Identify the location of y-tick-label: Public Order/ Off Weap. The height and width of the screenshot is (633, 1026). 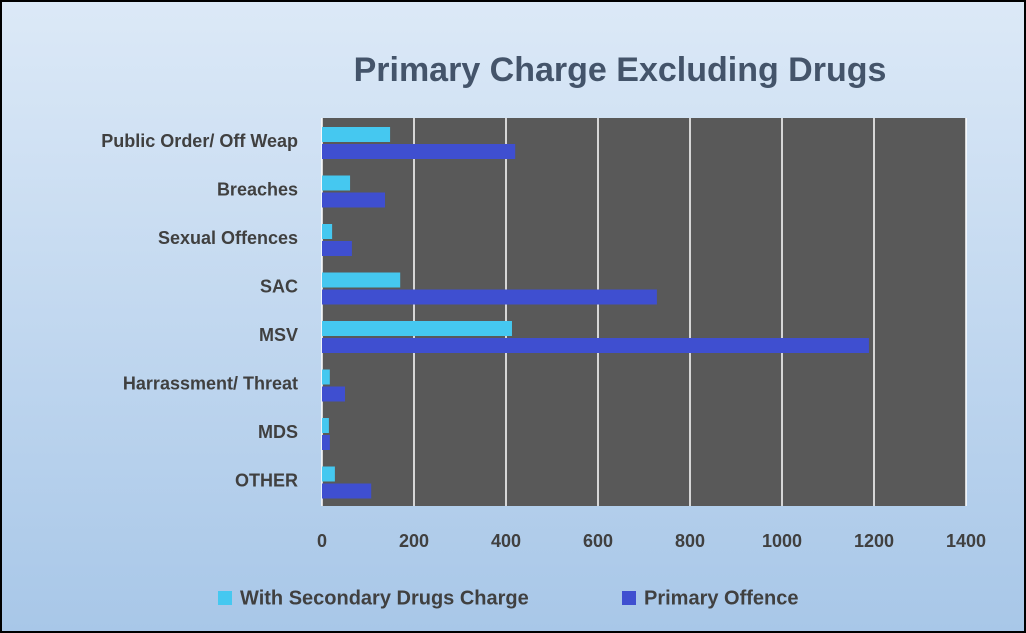
(199, 141).